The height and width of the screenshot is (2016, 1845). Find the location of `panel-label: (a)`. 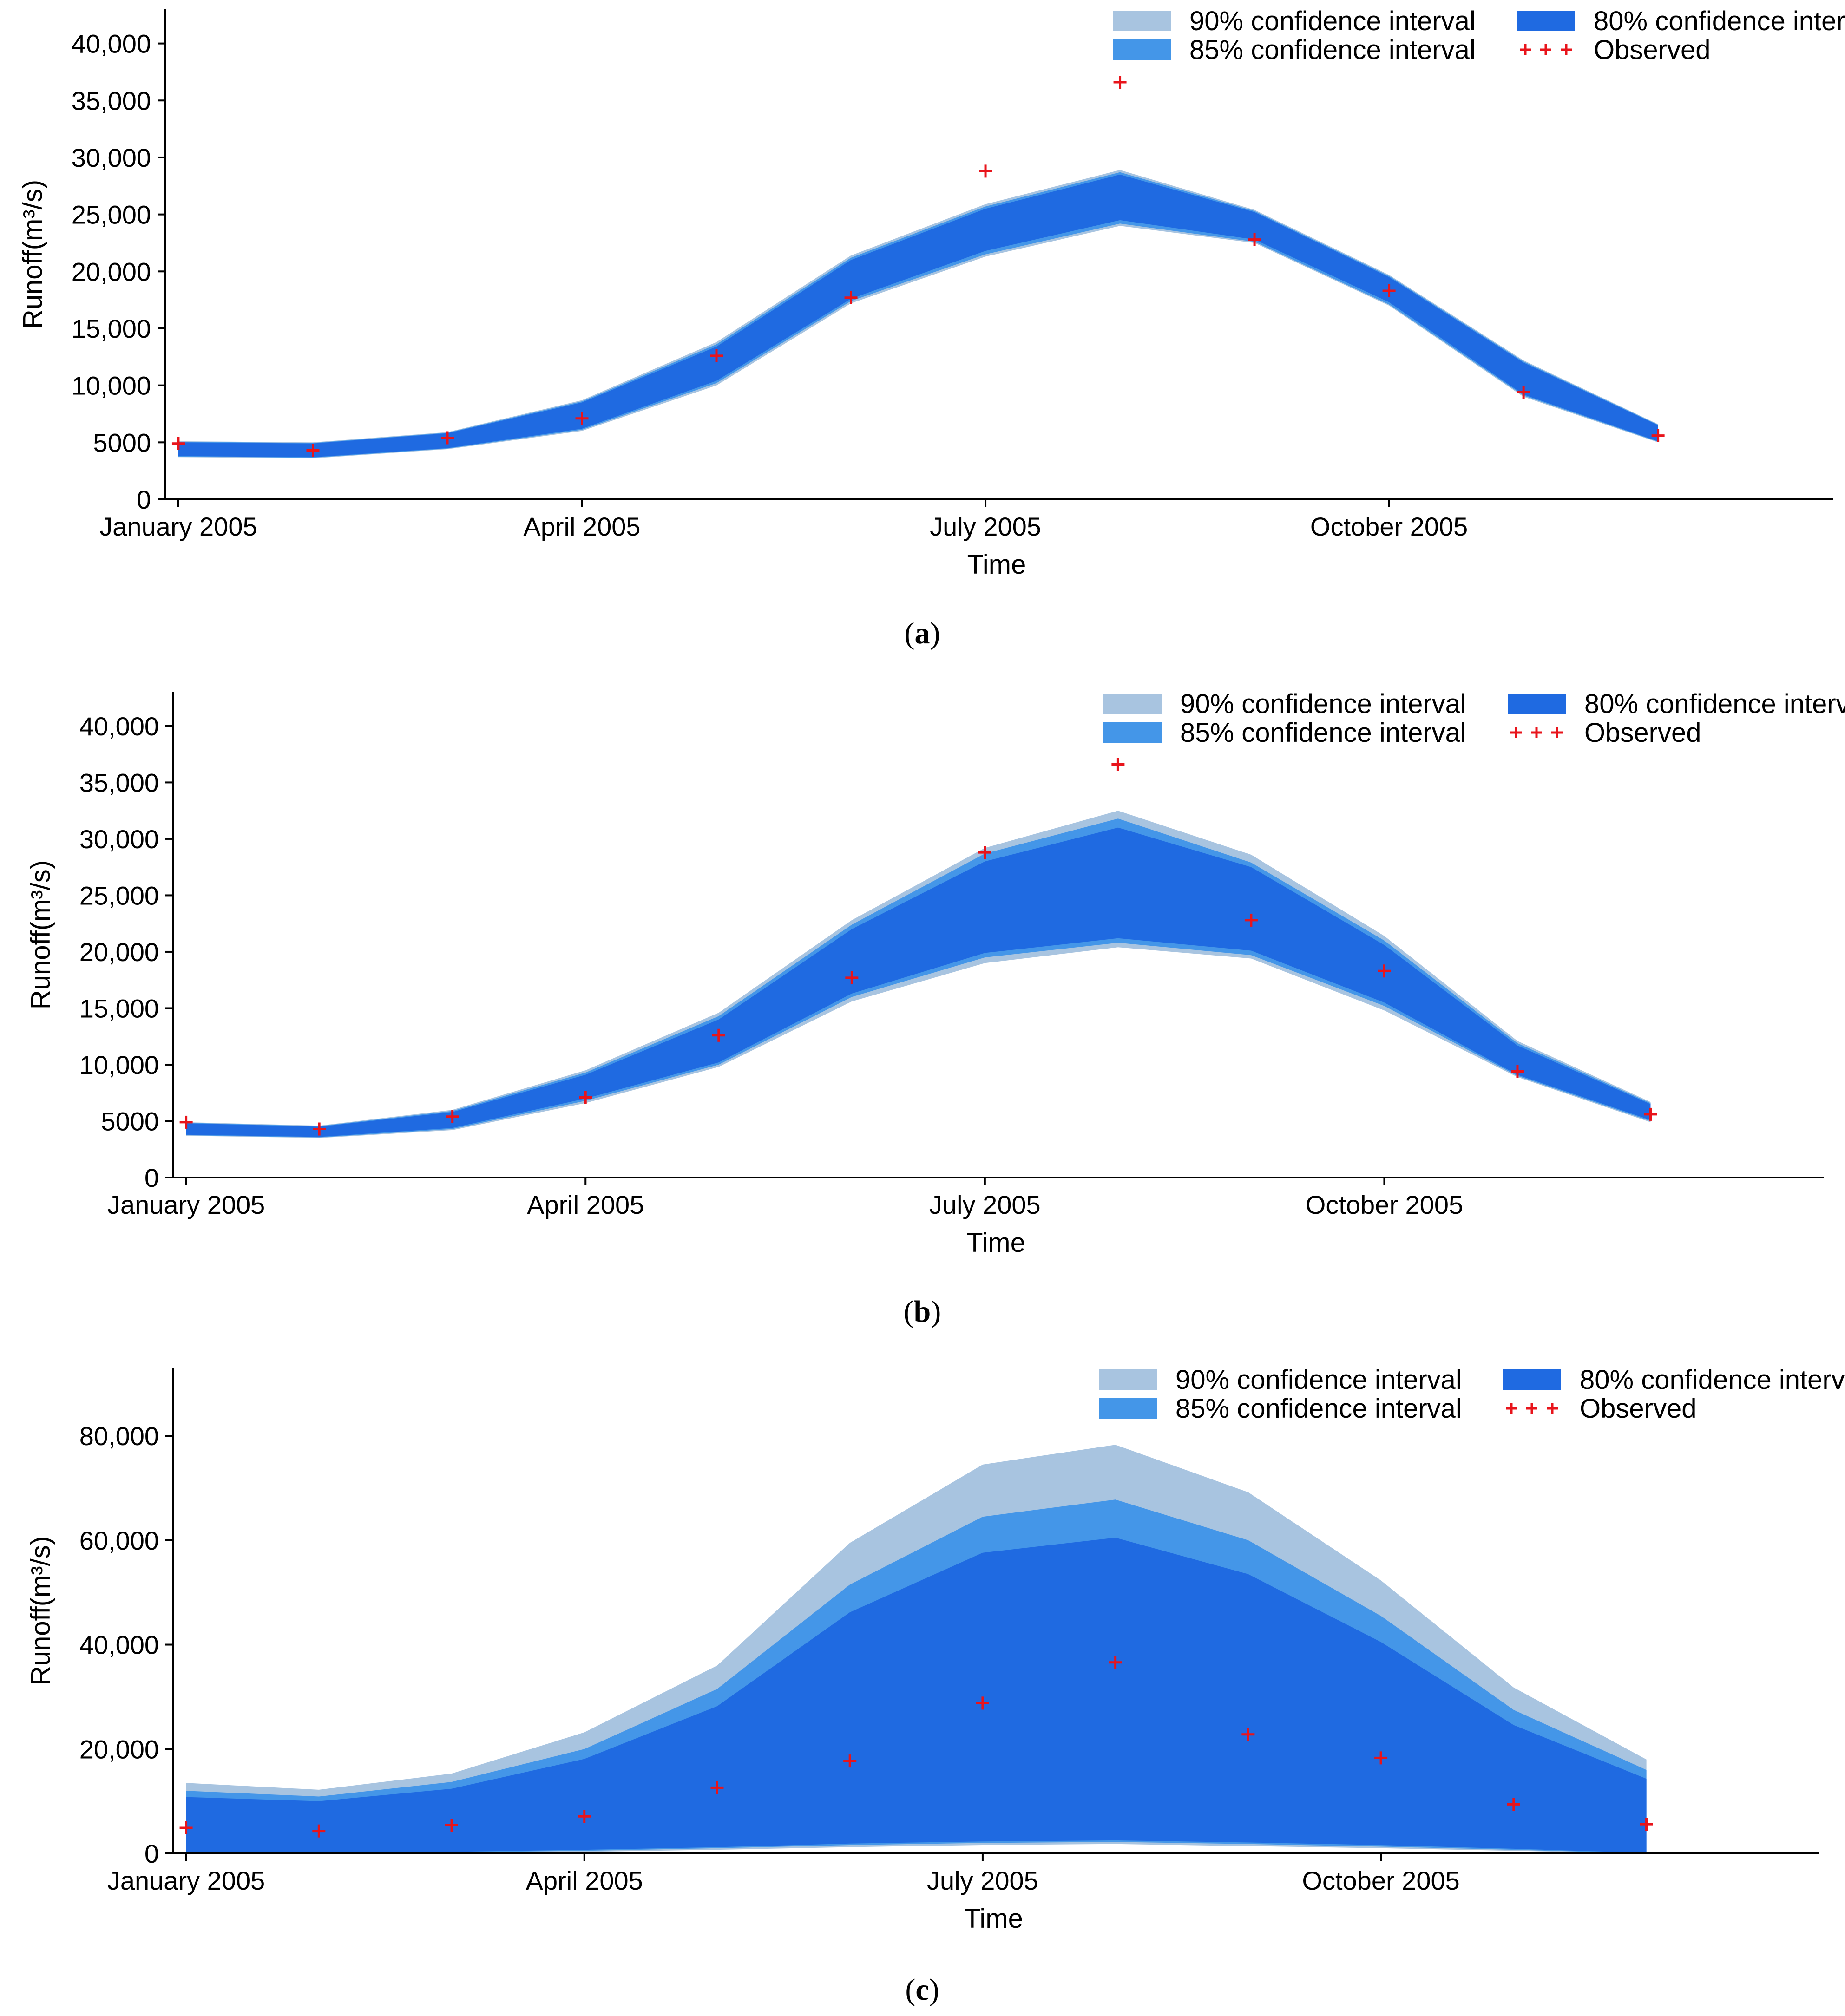

panel-label: (a) is located at coordinates (923, 633).